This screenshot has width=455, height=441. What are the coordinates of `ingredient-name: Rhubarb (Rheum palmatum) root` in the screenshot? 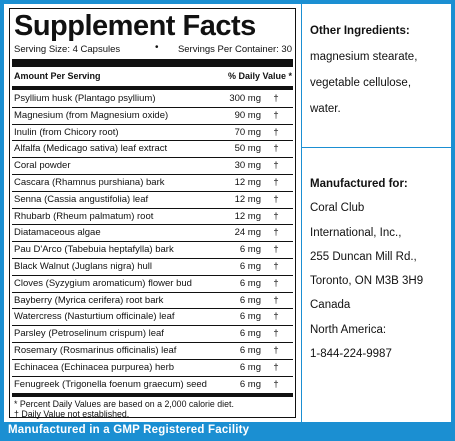 It's located at (84, 216).